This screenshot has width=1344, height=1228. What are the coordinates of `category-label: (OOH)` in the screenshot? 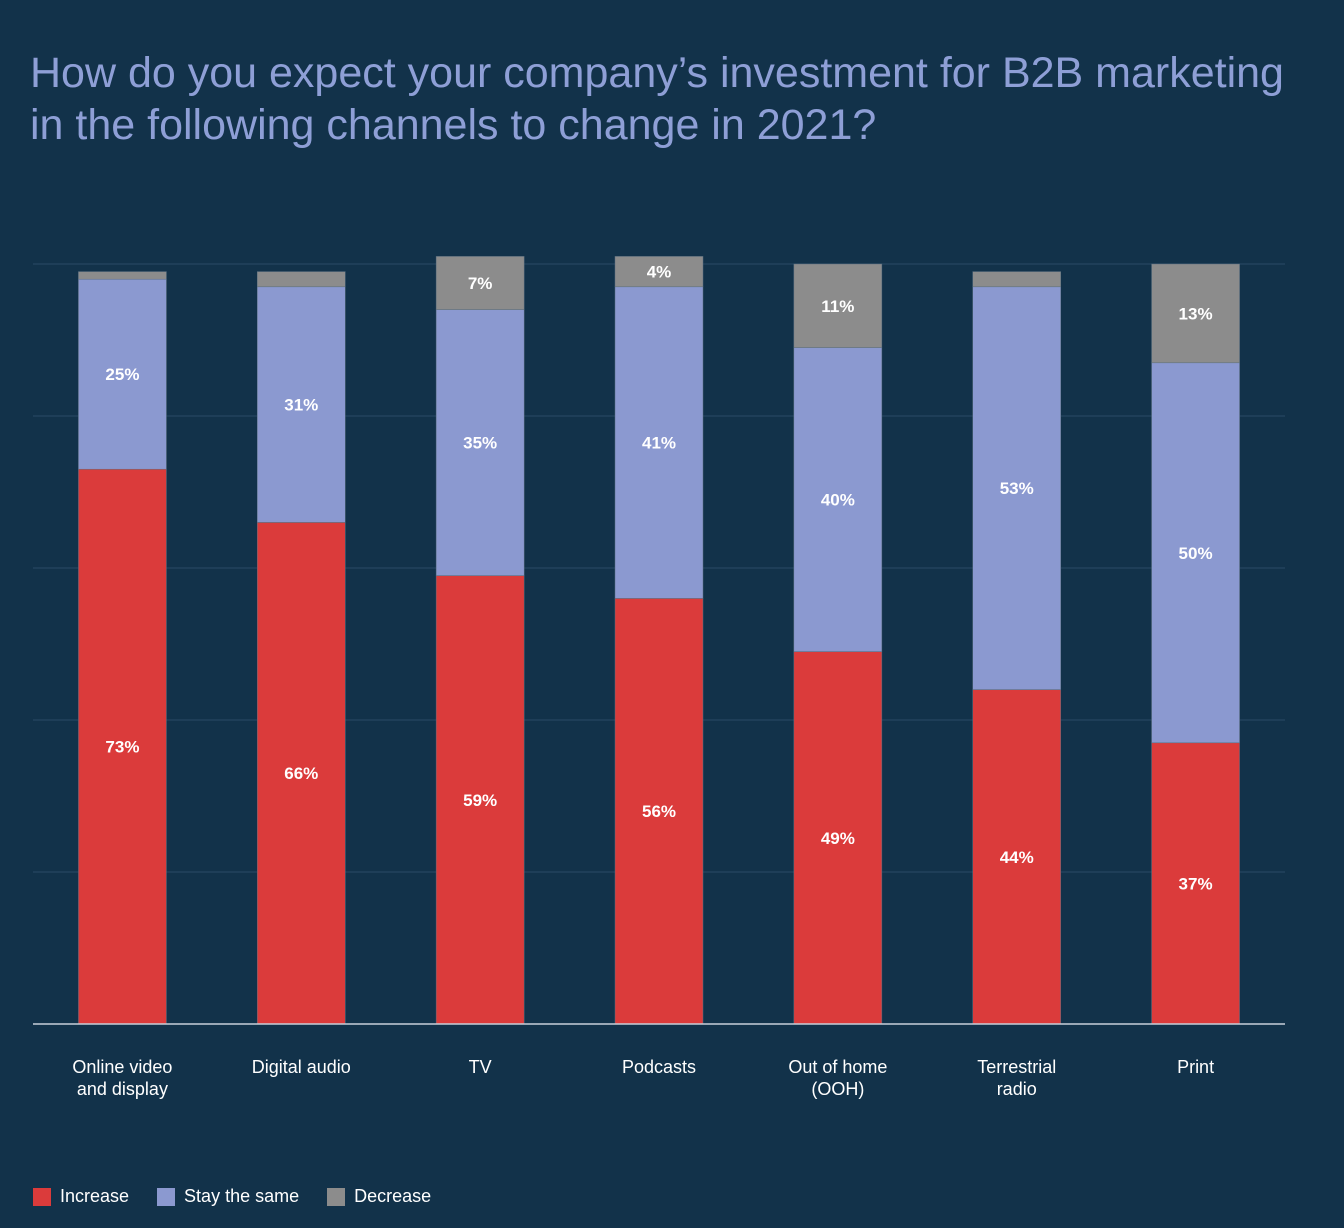 It's located at (837, 1089).